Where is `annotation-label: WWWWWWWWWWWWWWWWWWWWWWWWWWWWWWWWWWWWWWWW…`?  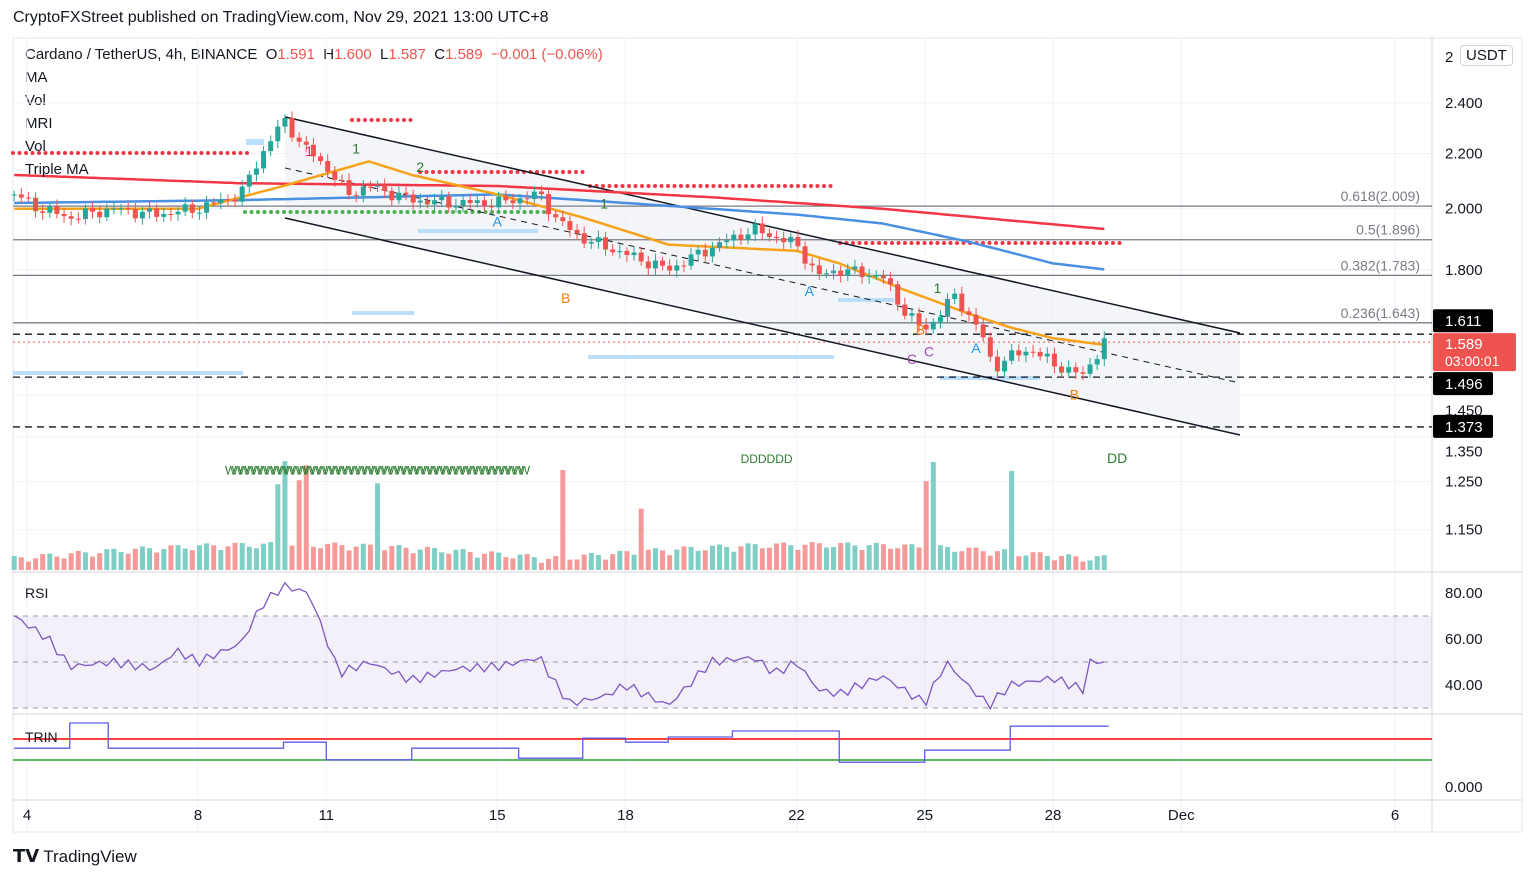 annotation-label: WWWWWWWWWWWWWWWWWWWWWWWWWWWWWWWWWWWWWWWW… is located at coordinates (378, 470).